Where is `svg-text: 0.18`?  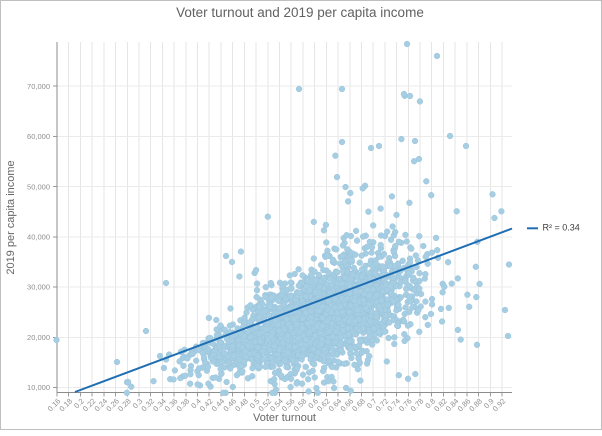 svg-text: 0.18 is located at coordinates (65, 405).